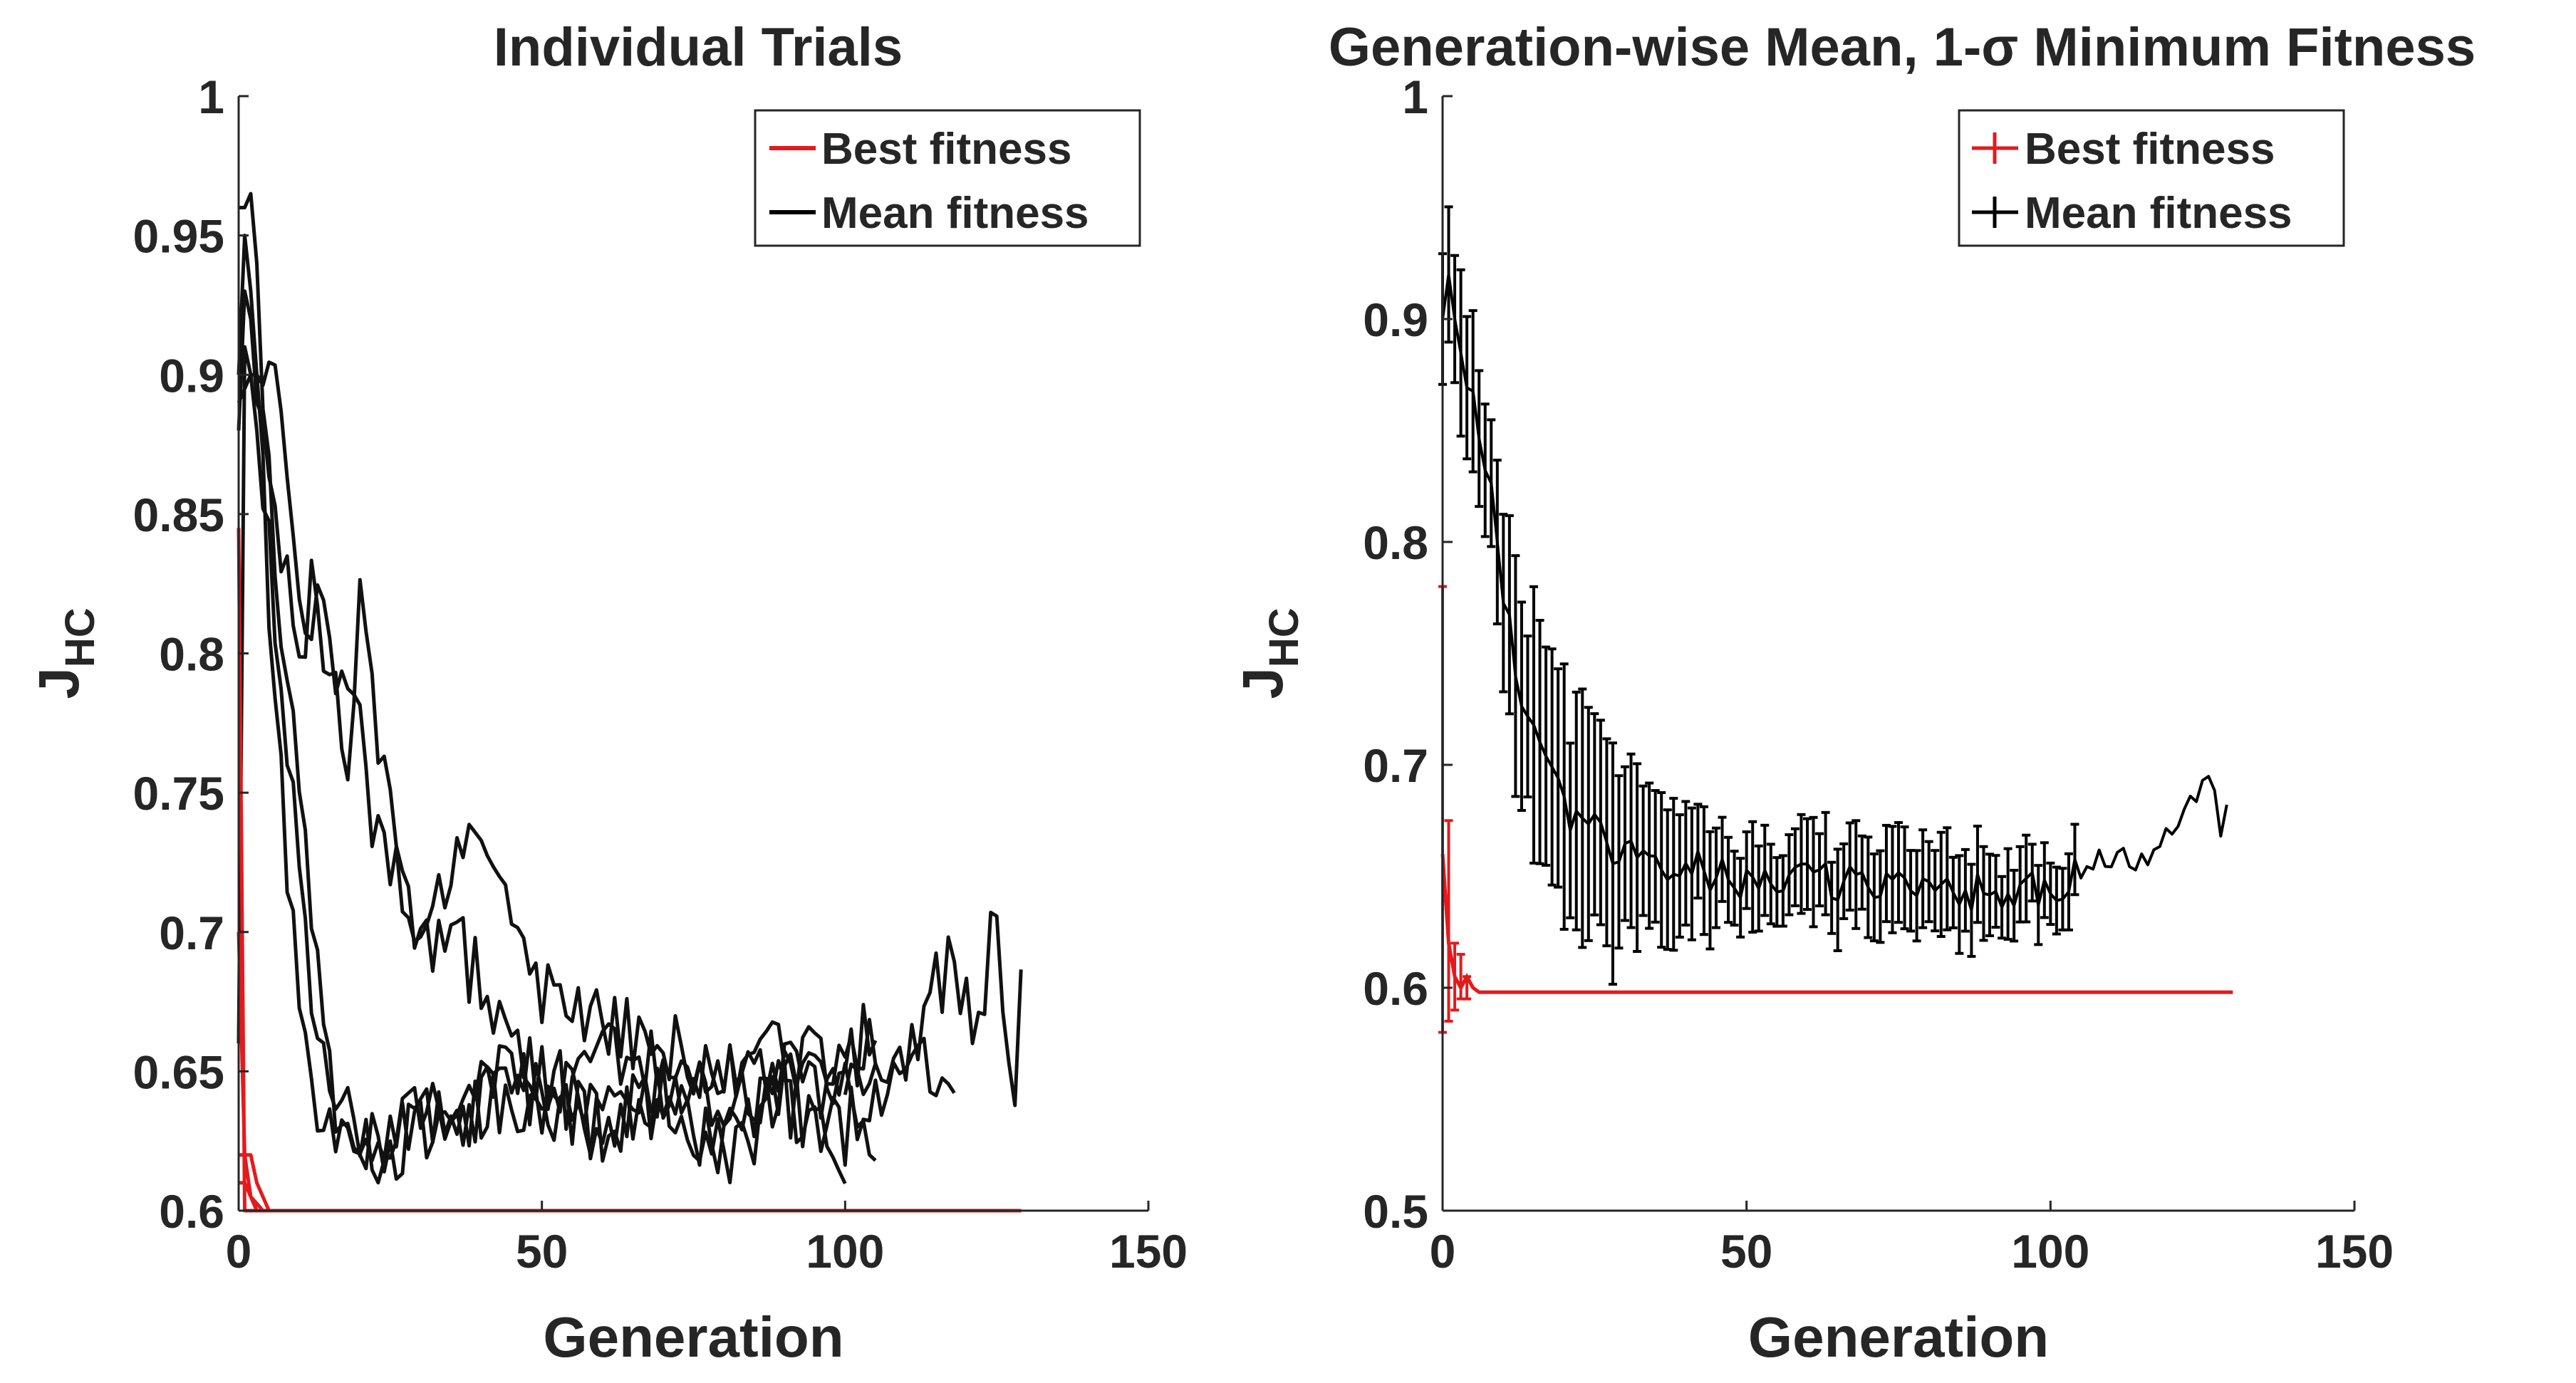 The width and height of the screenshot is (2576, 1383). Describe the element at coordinates (1834, 593) in the screenshot. I see `mean-fitness-line` at that location.